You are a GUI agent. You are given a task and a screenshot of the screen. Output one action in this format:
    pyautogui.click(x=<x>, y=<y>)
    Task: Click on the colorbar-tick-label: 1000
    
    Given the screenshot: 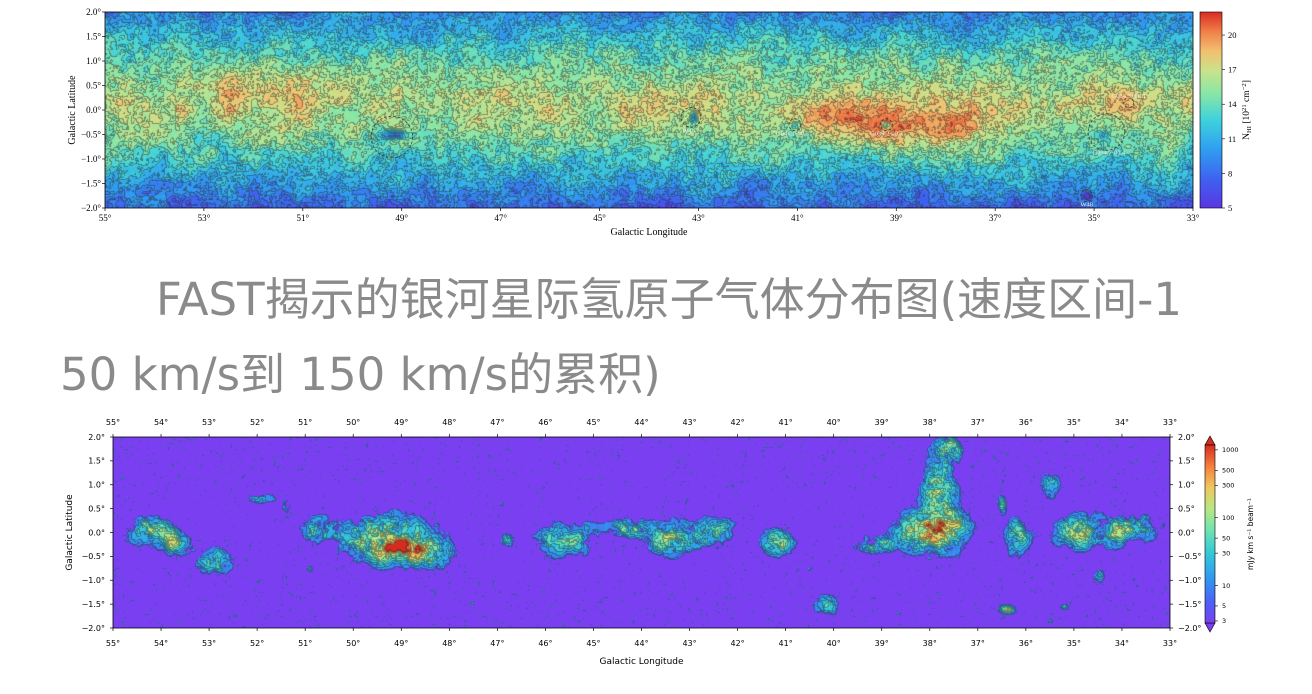 What is the action you would take?
    pyautogui.click(x=1230, y=450)
    